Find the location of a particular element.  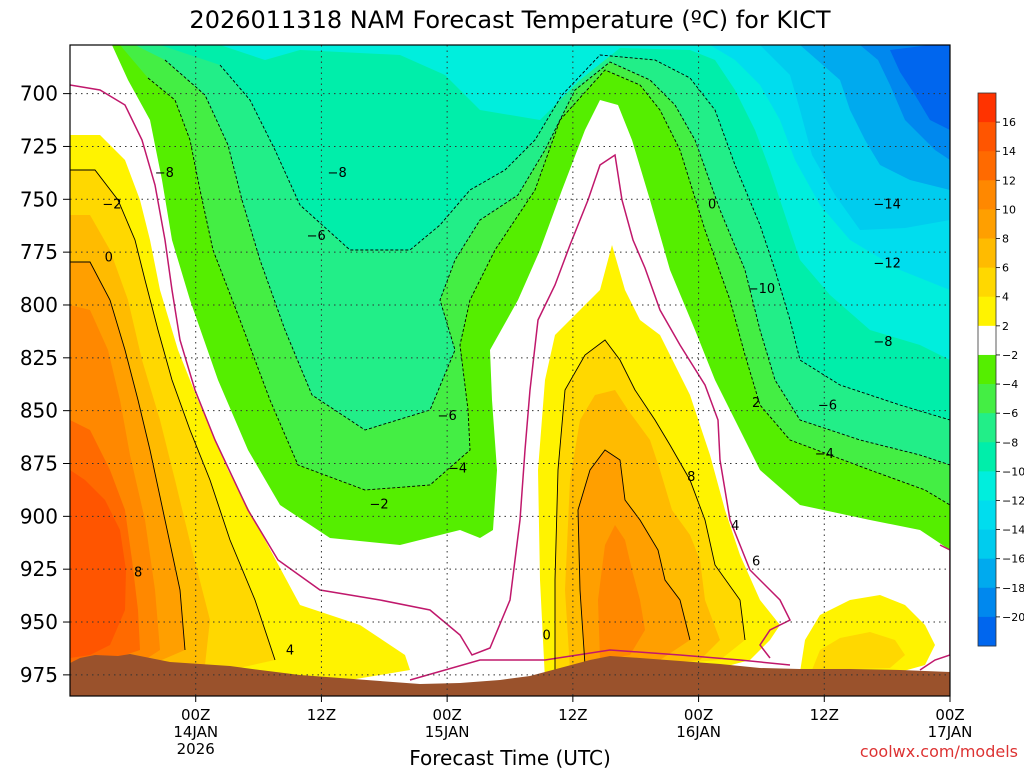

band-4-lowright is located at coordinates (858, 651).